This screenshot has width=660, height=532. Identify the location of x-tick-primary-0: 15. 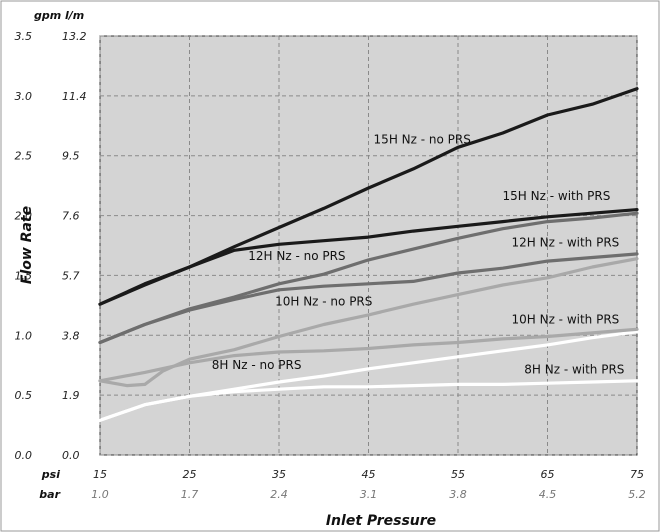
(100, 474).